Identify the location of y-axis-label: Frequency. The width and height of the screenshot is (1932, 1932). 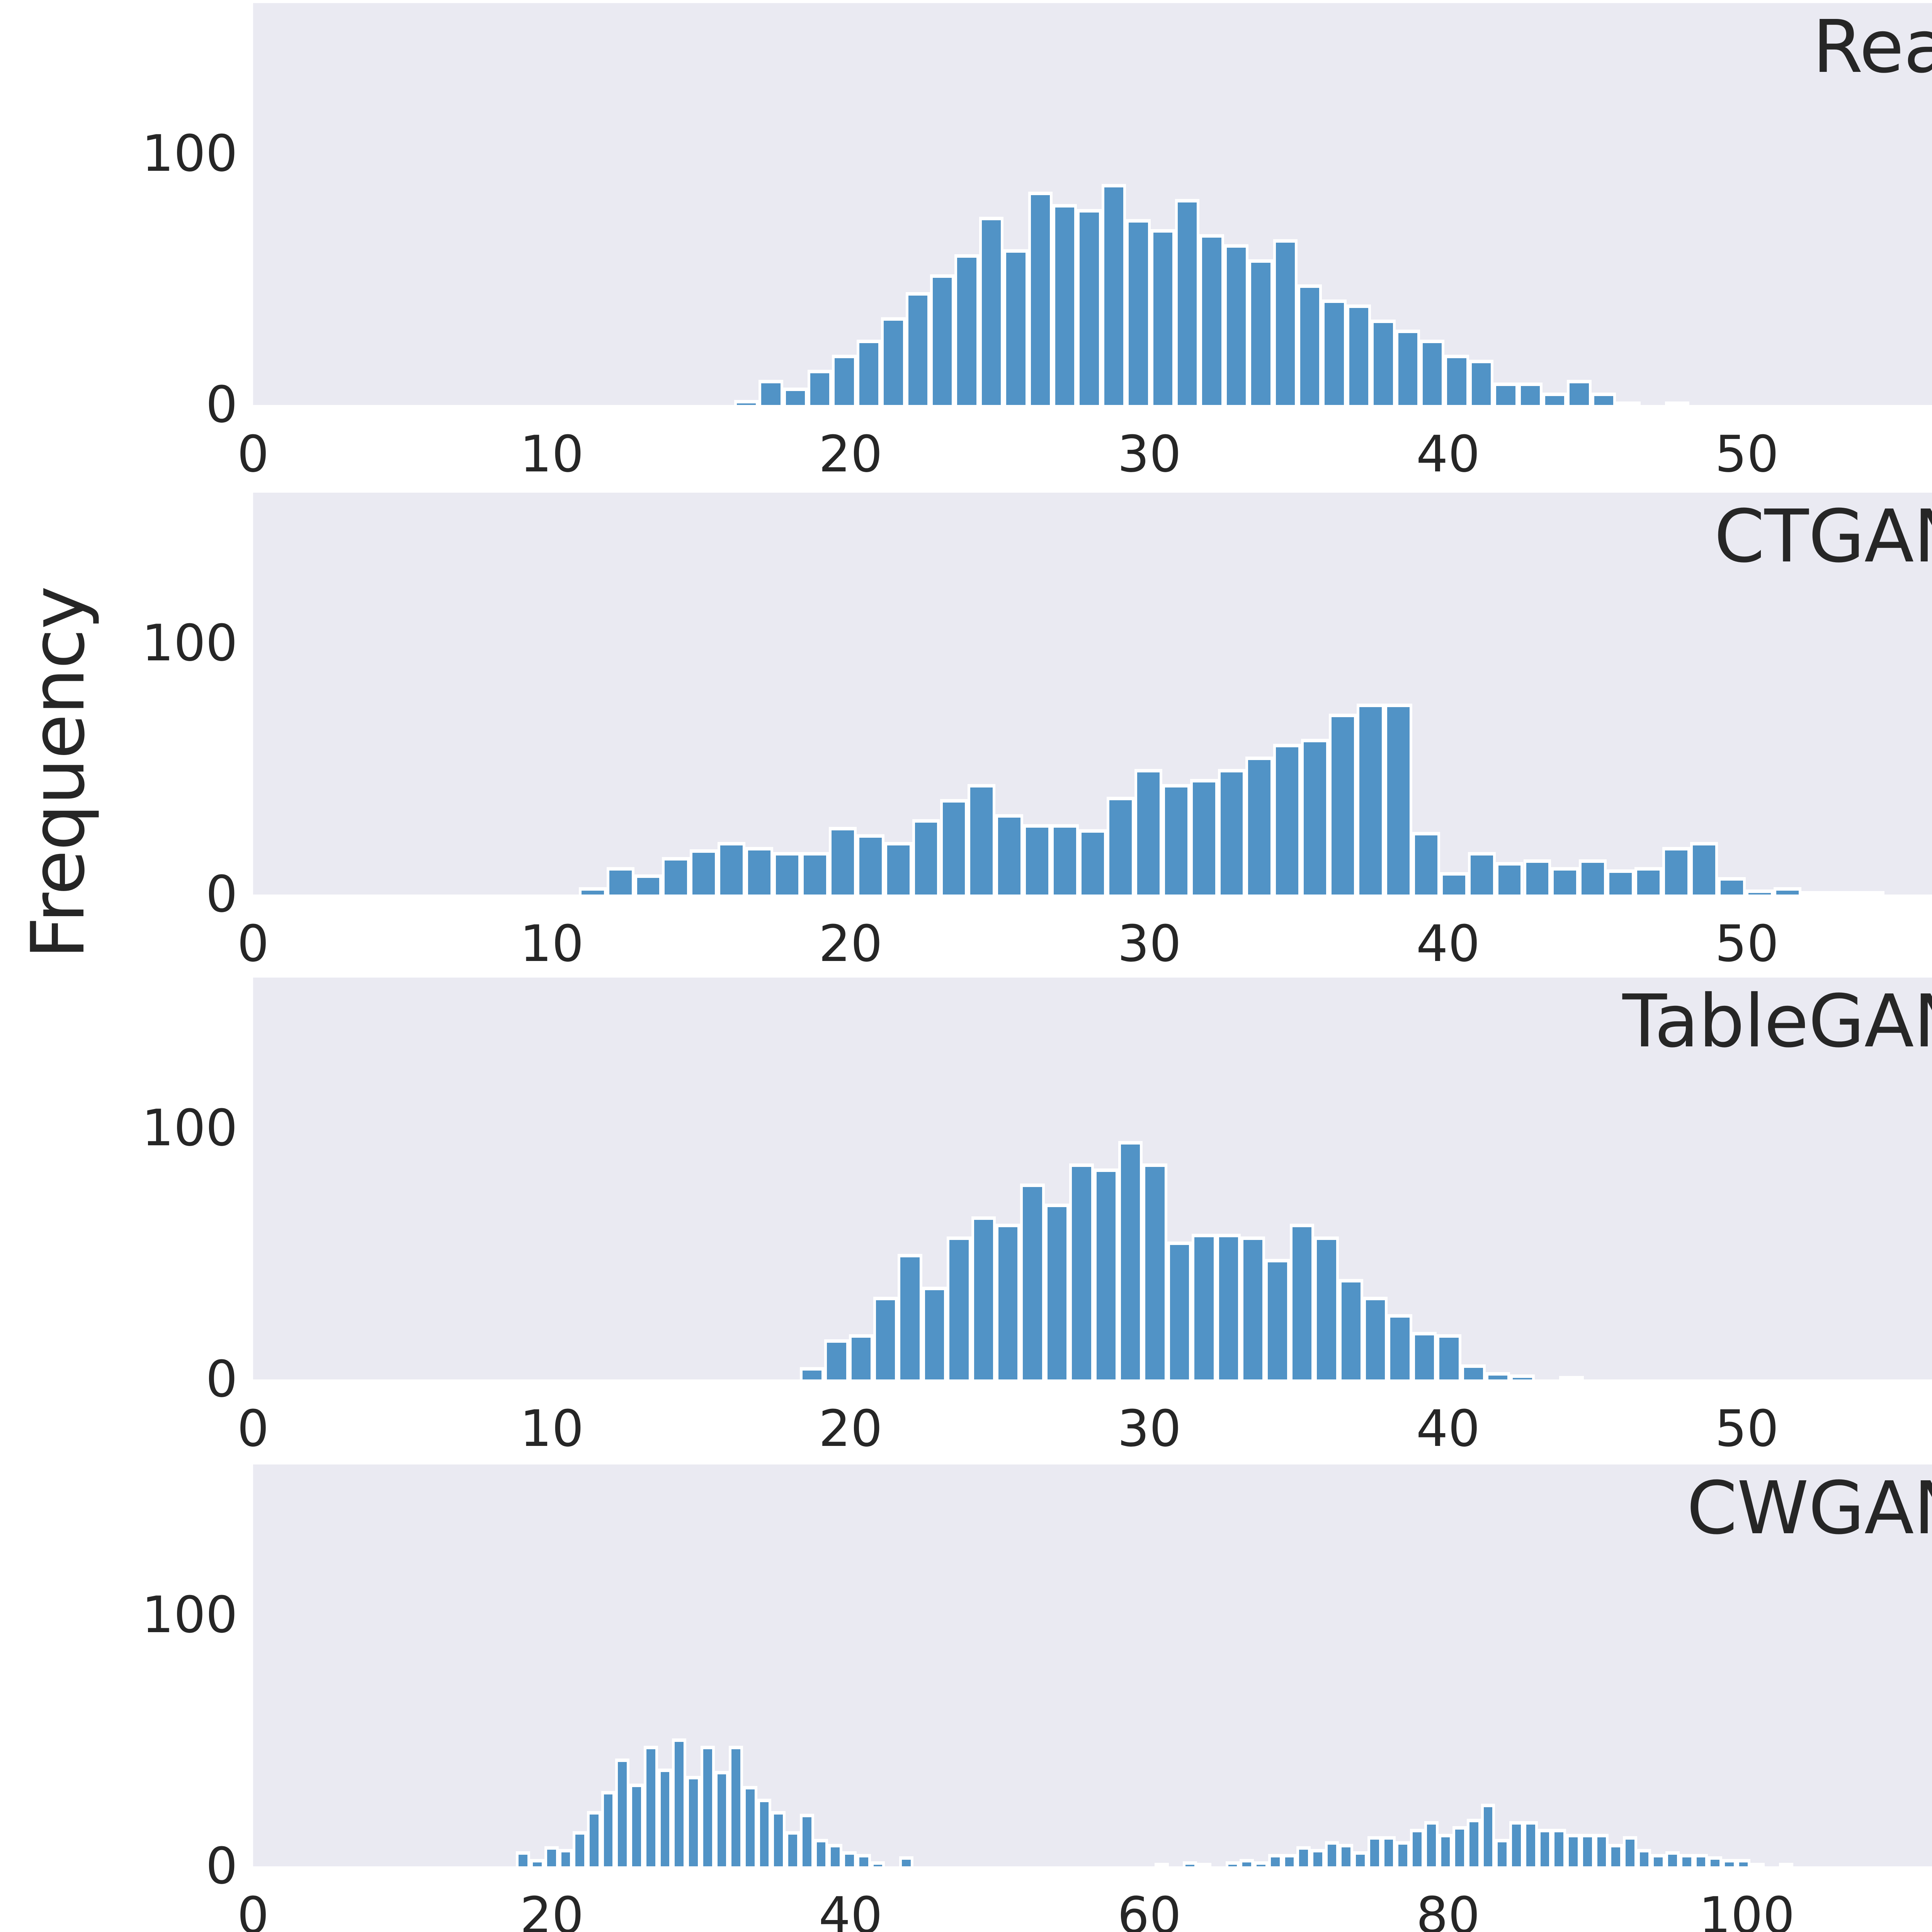
(58, 773).